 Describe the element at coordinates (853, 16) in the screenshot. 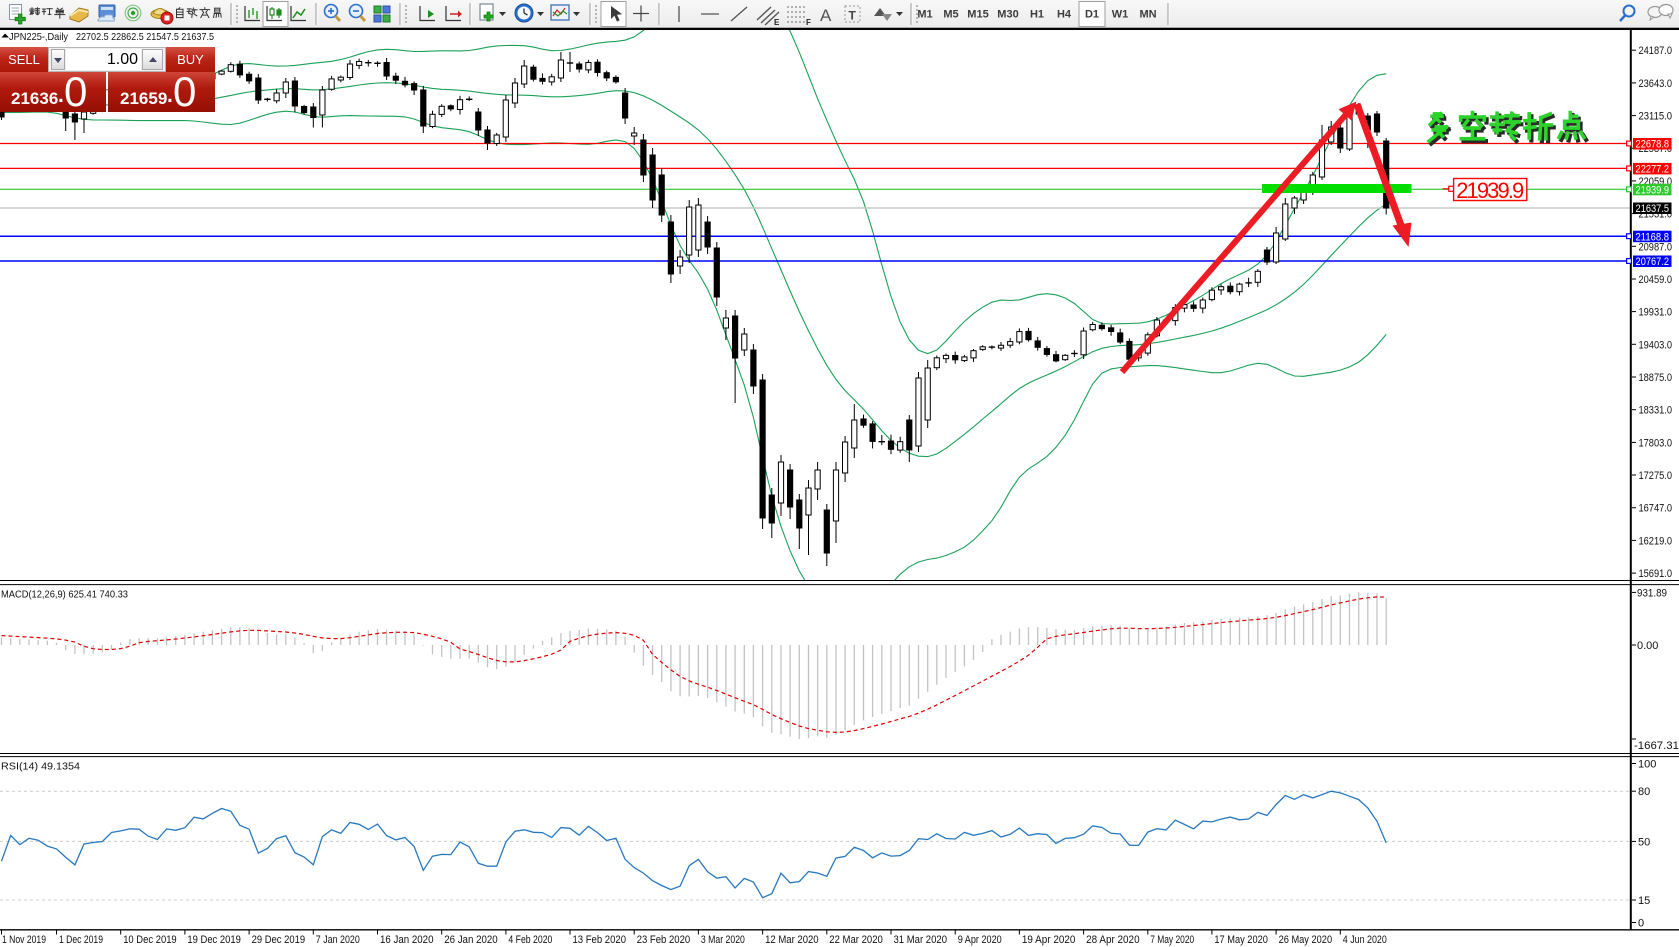

I see `svg-text: T` at that location.